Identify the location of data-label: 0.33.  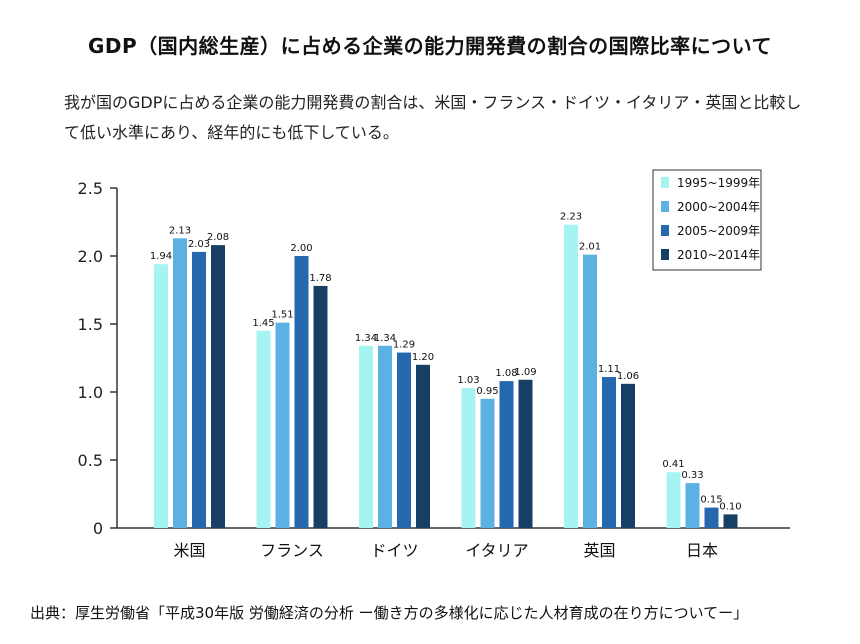
(692, 475).